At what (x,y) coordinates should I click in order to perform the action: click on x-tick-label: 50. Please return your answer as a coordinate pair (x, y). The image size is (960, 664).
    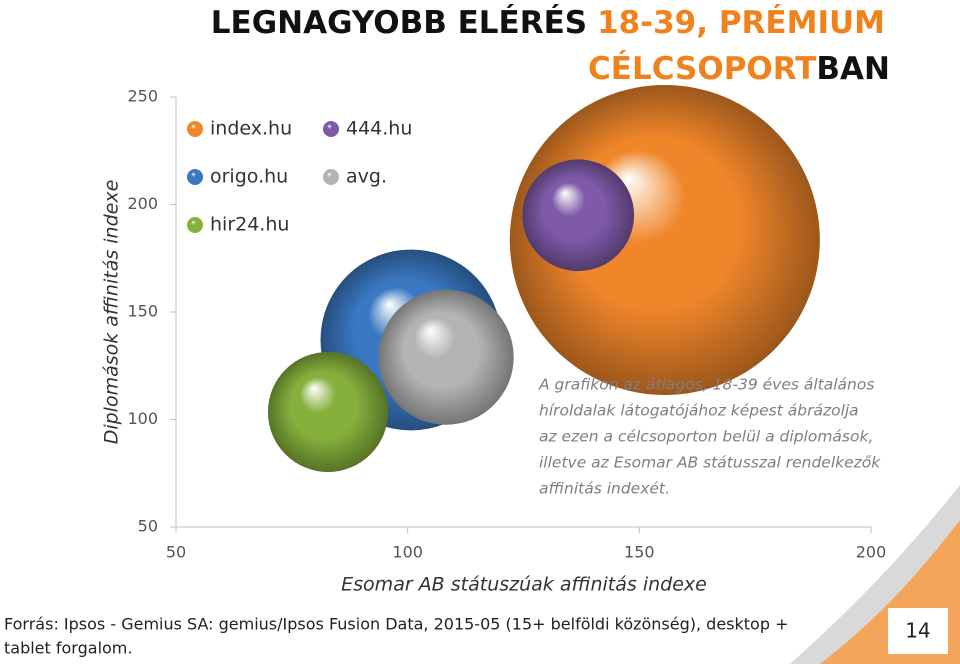
    Looking at the image, I should click on (176, 552).